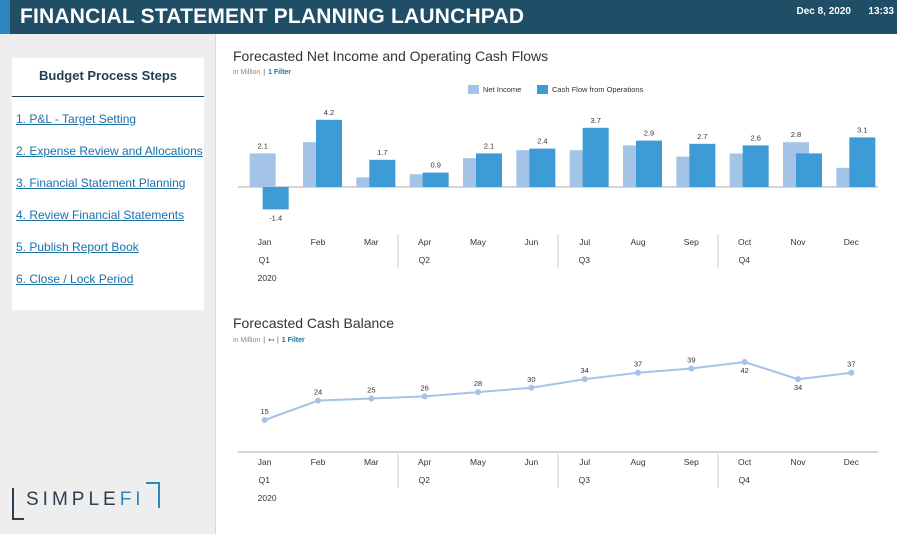  I want to click on bar-cash-flow-jan, so click(275, 198).